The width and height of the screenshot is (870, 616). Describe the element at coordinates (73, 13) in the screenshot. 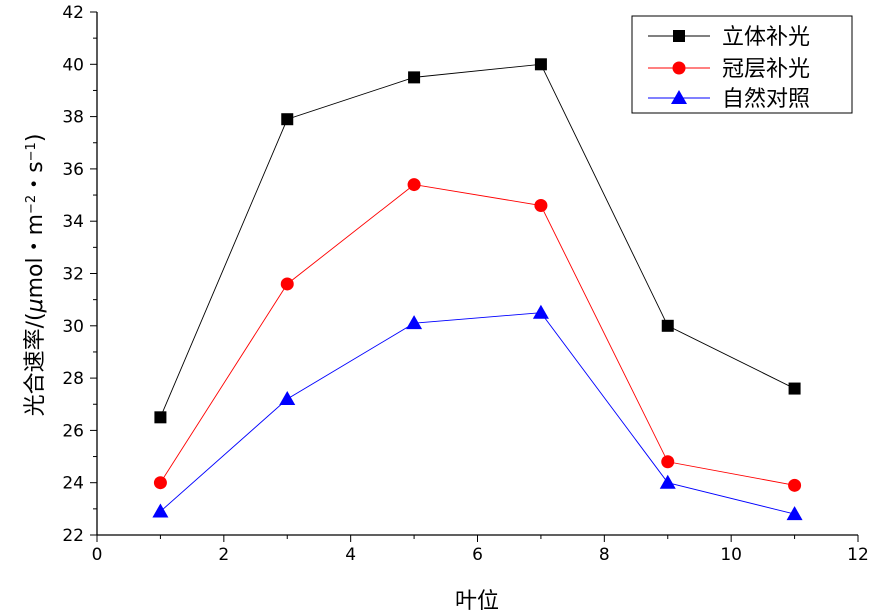

I see `y-tick-label-10: 42` at that location.